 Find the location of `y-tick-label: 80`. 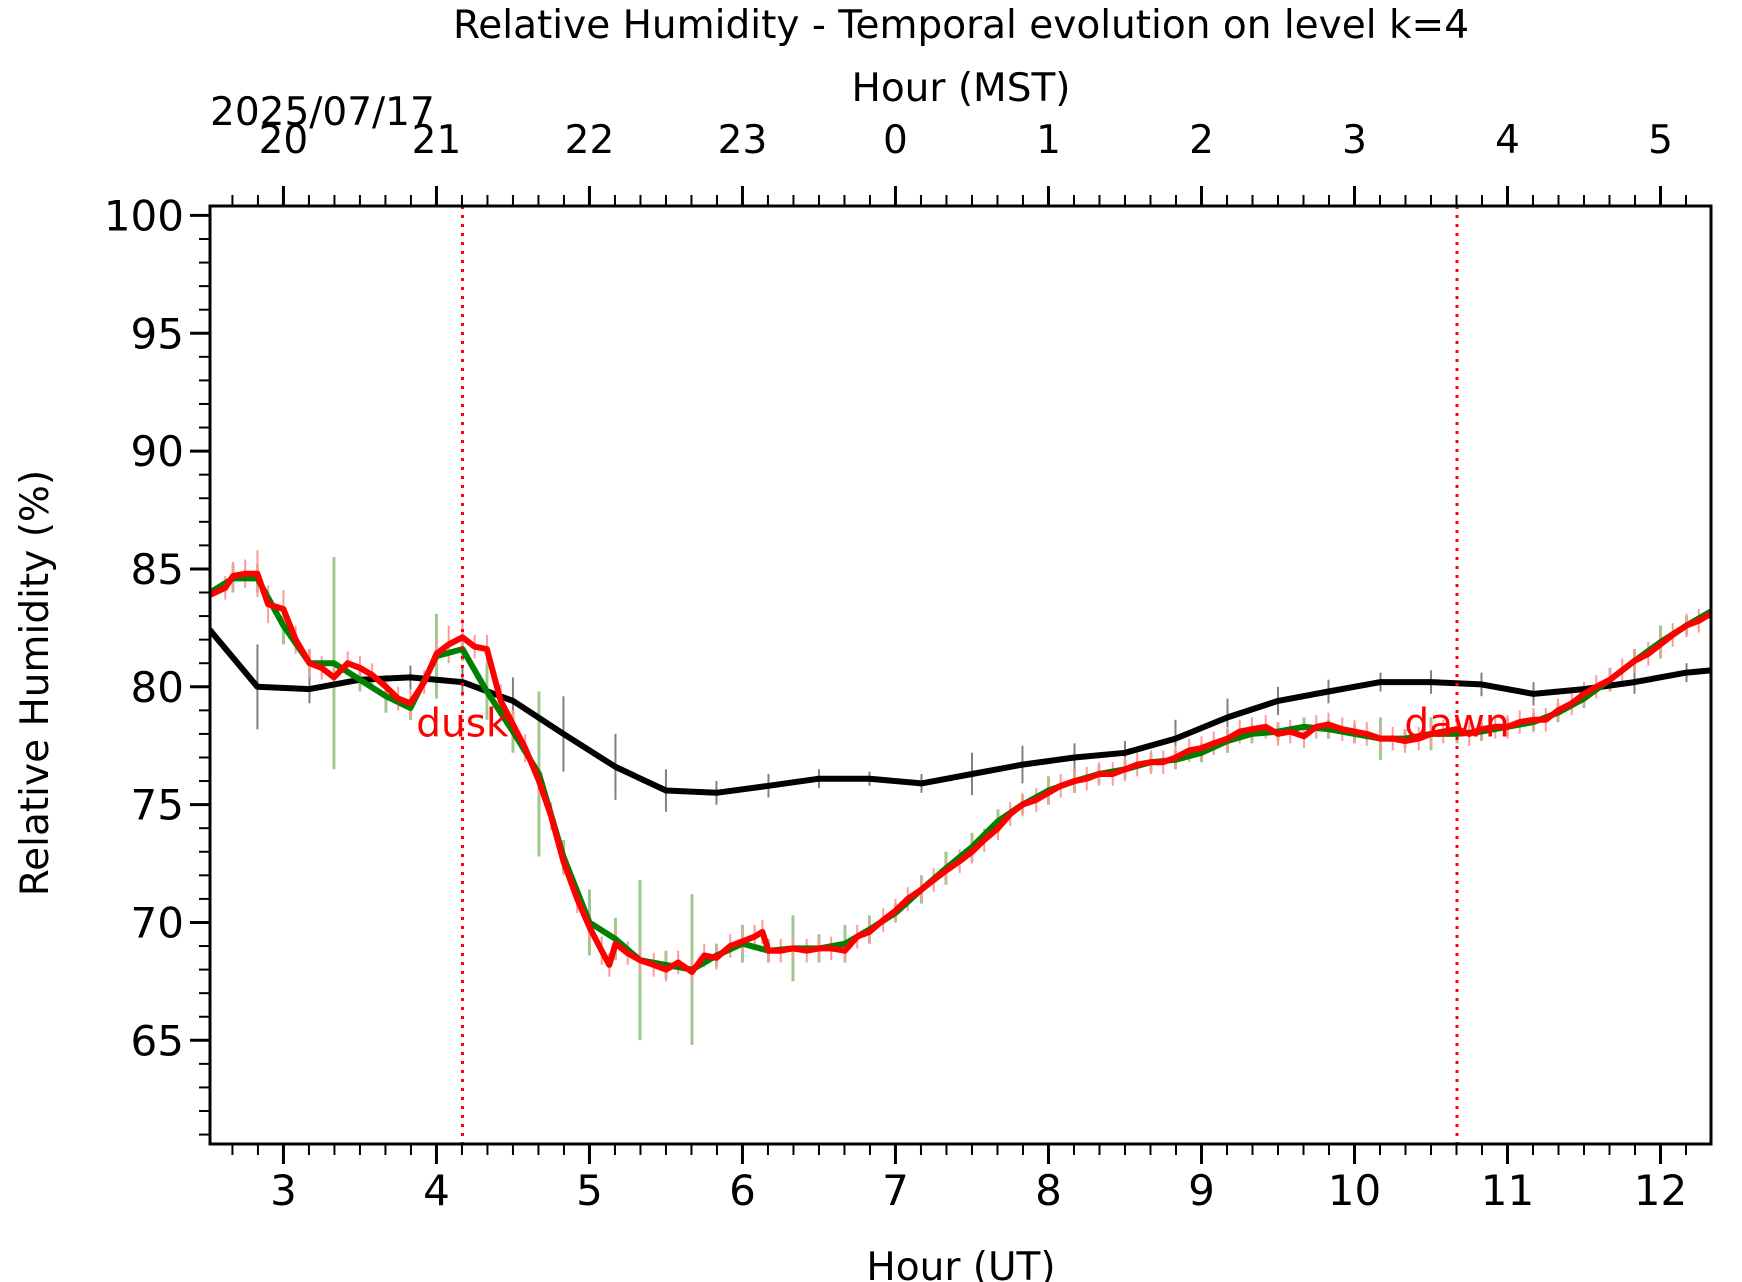

y-tick-label: 80 is located at coordinates (157, 687).